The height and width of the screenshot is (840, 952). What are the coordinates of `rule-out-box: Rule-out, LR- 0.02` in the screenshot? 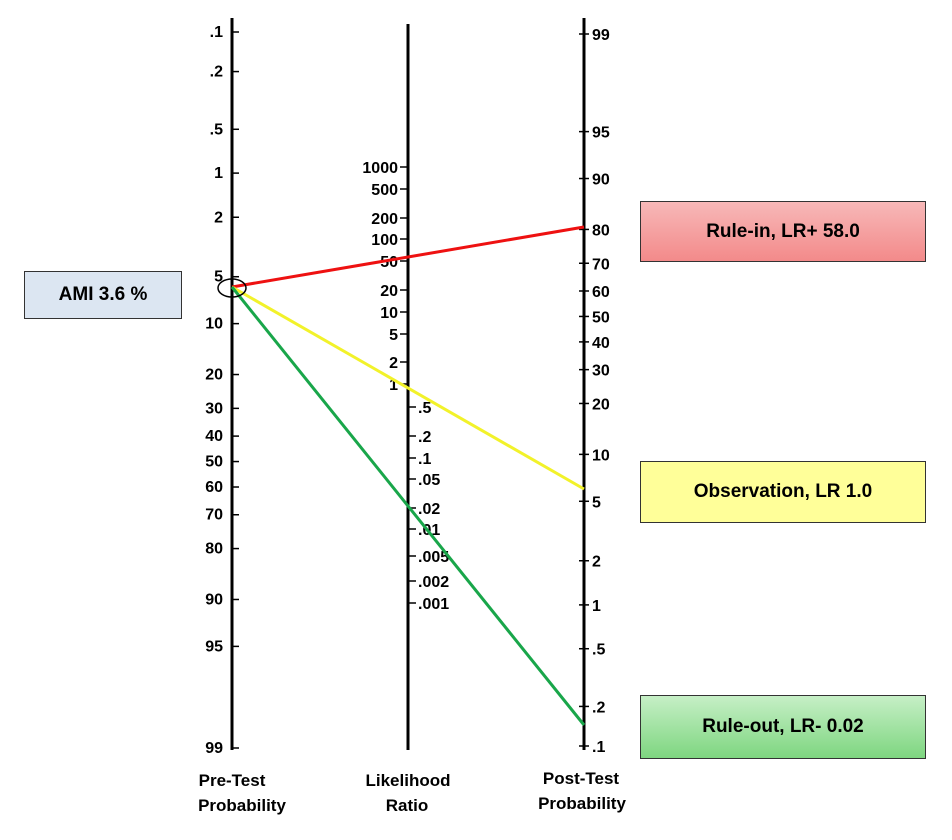 It's located at (783, 727).